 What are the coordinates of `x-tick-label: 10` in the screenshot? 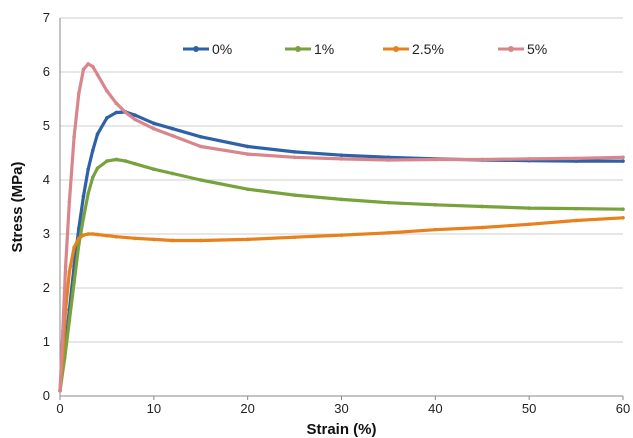 It's located at (154, 408).